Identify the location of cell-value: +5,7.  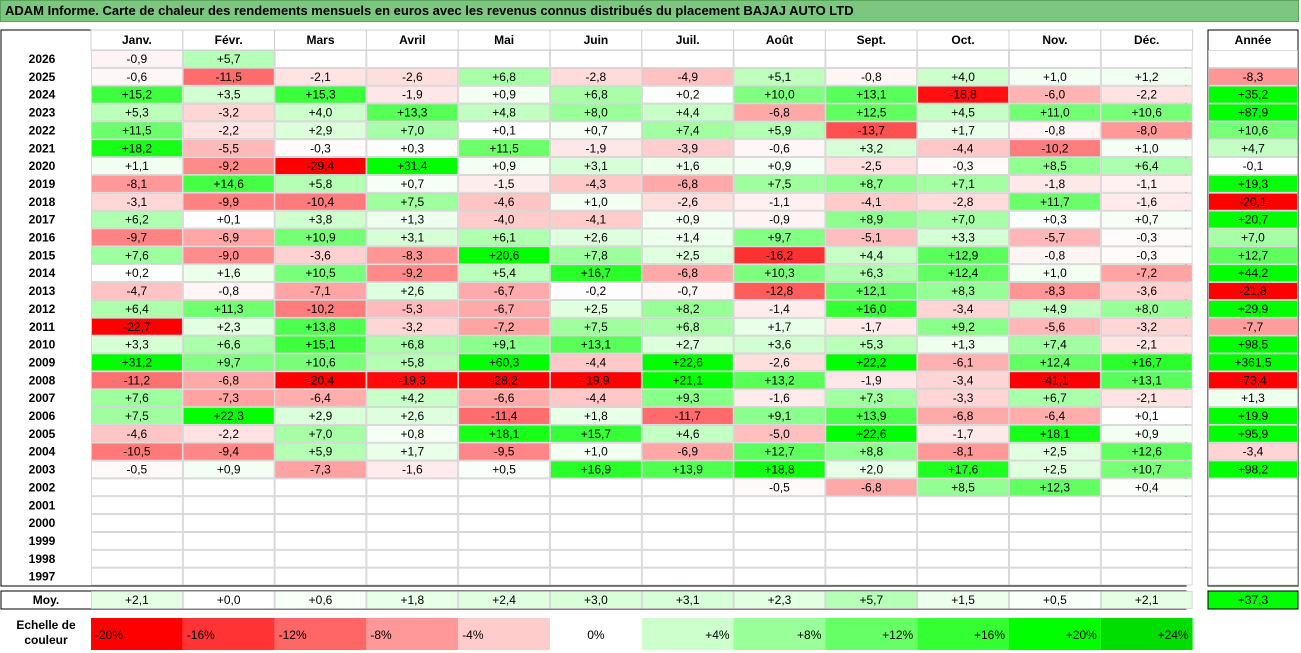
(229, 59).